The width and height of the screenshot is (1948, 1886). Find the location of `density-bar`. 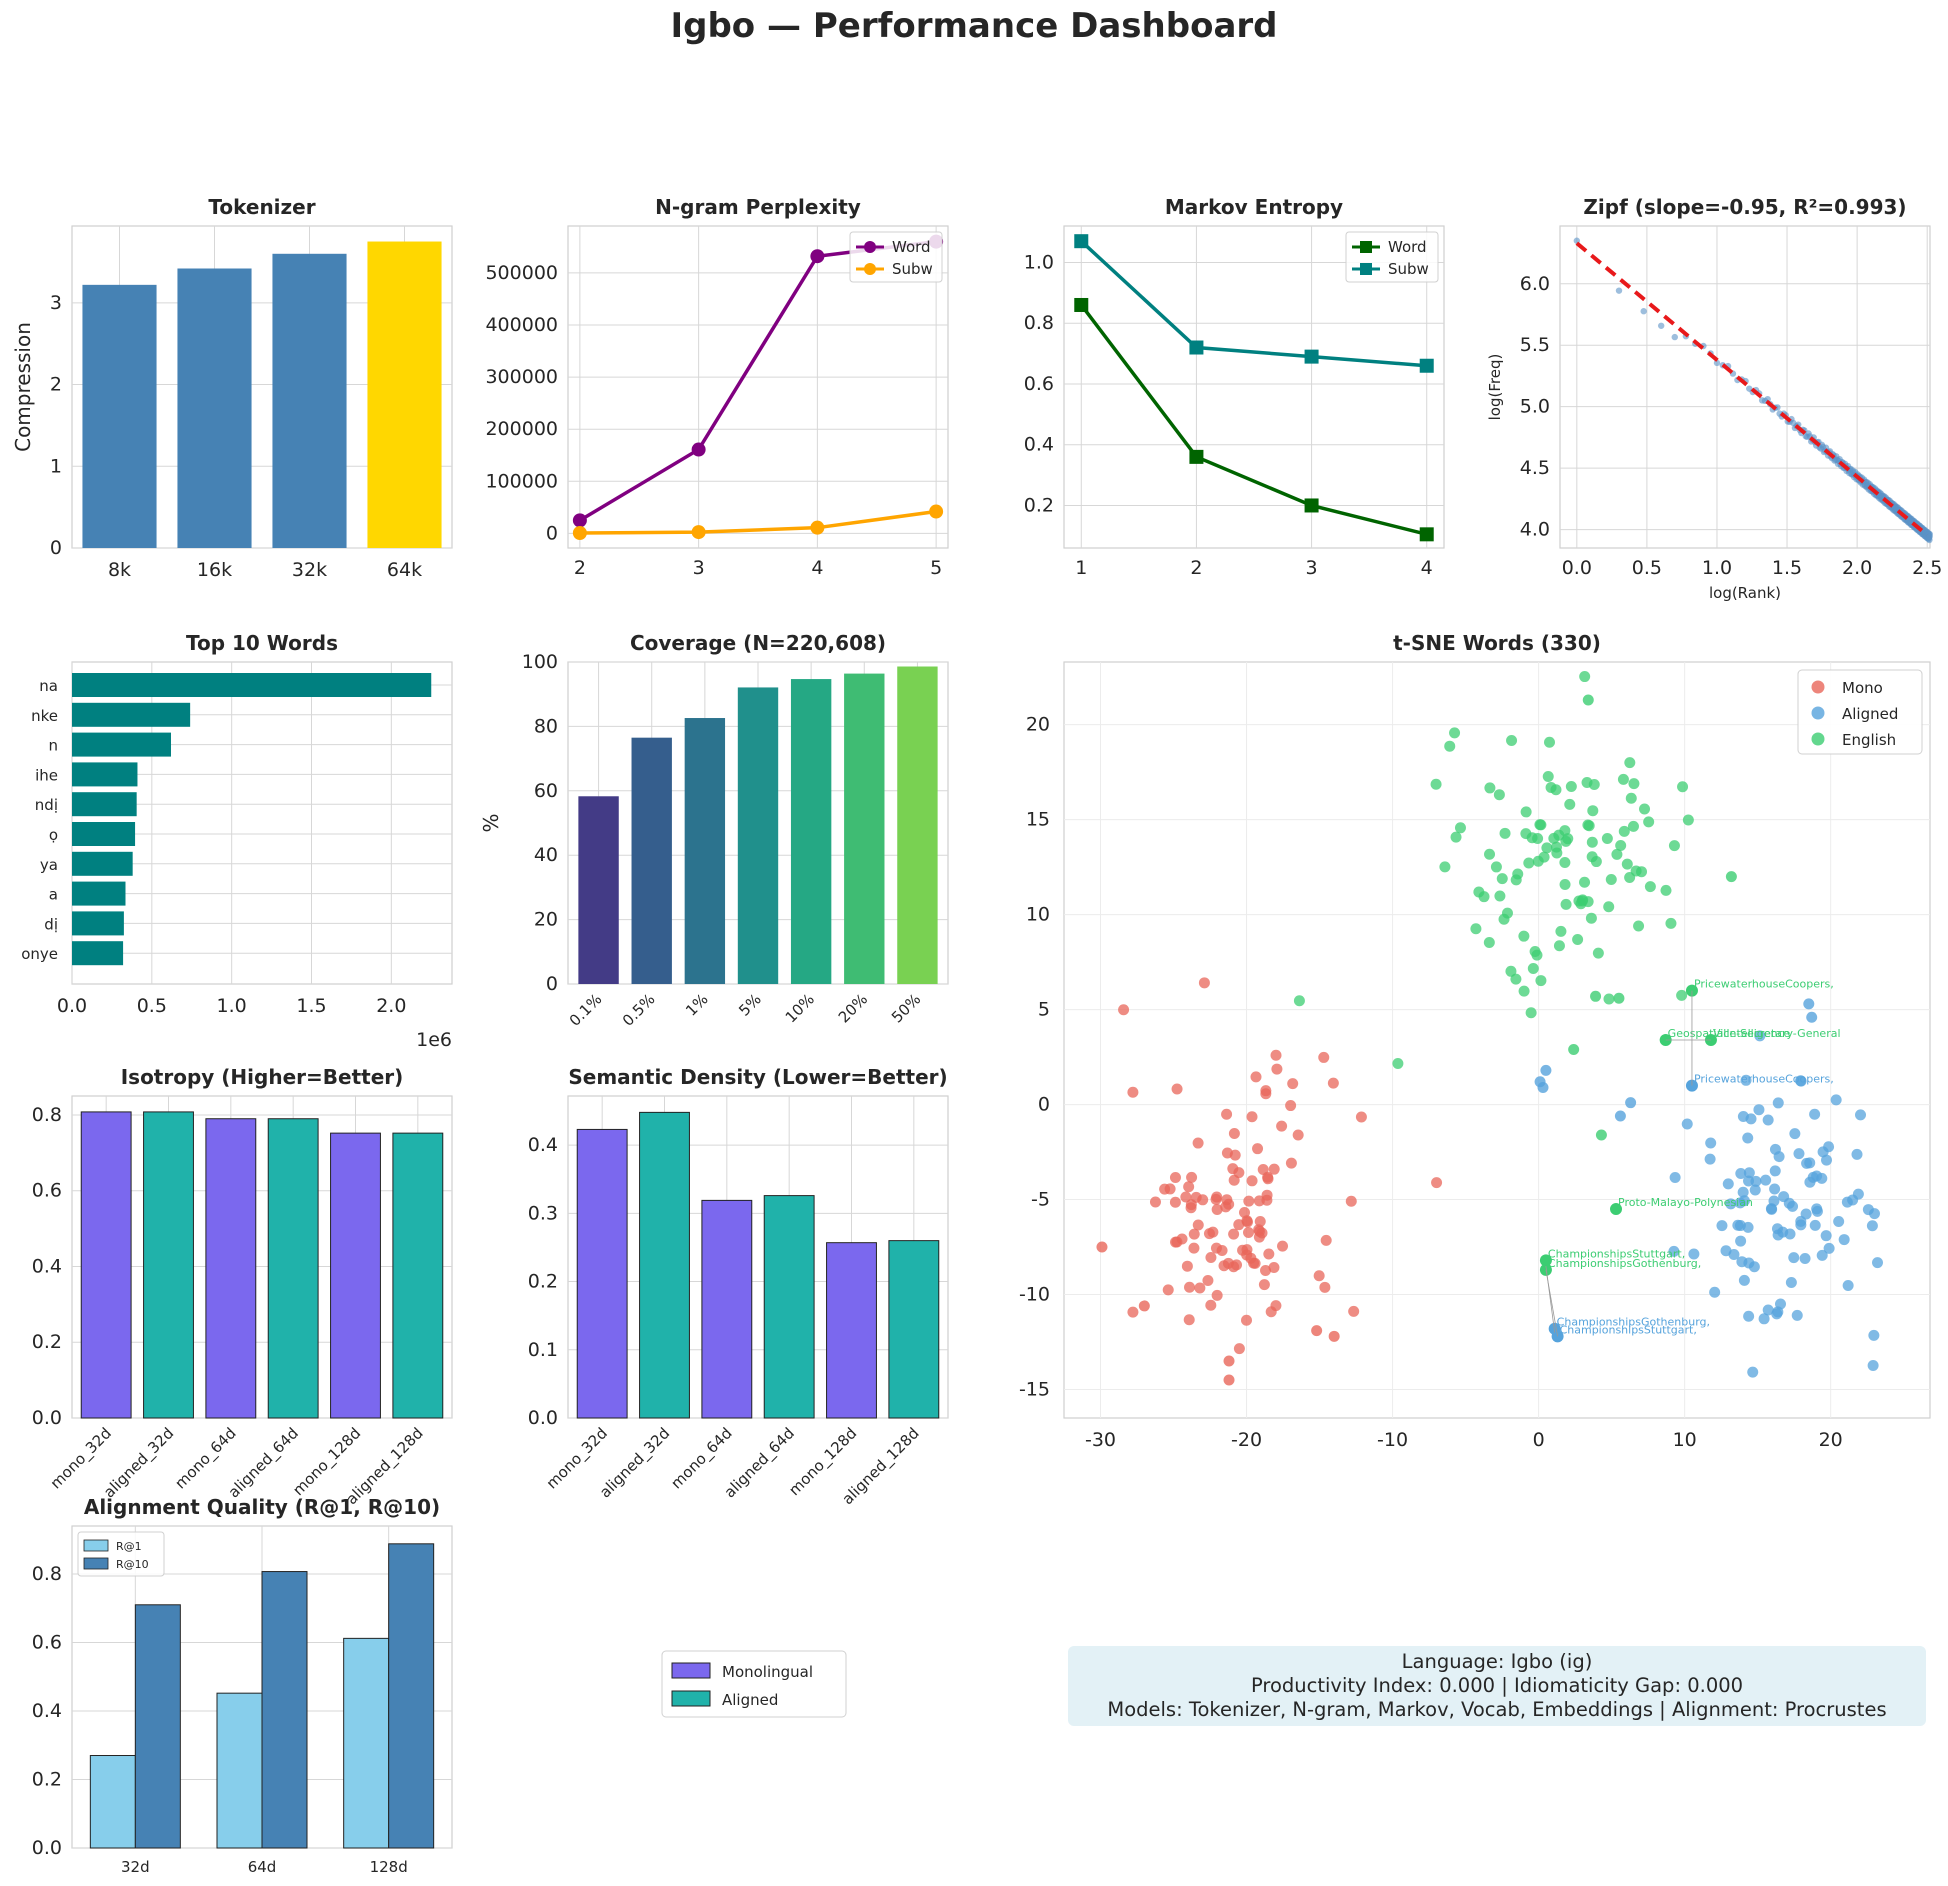

density-bar is located at coordinates (664, 1265).